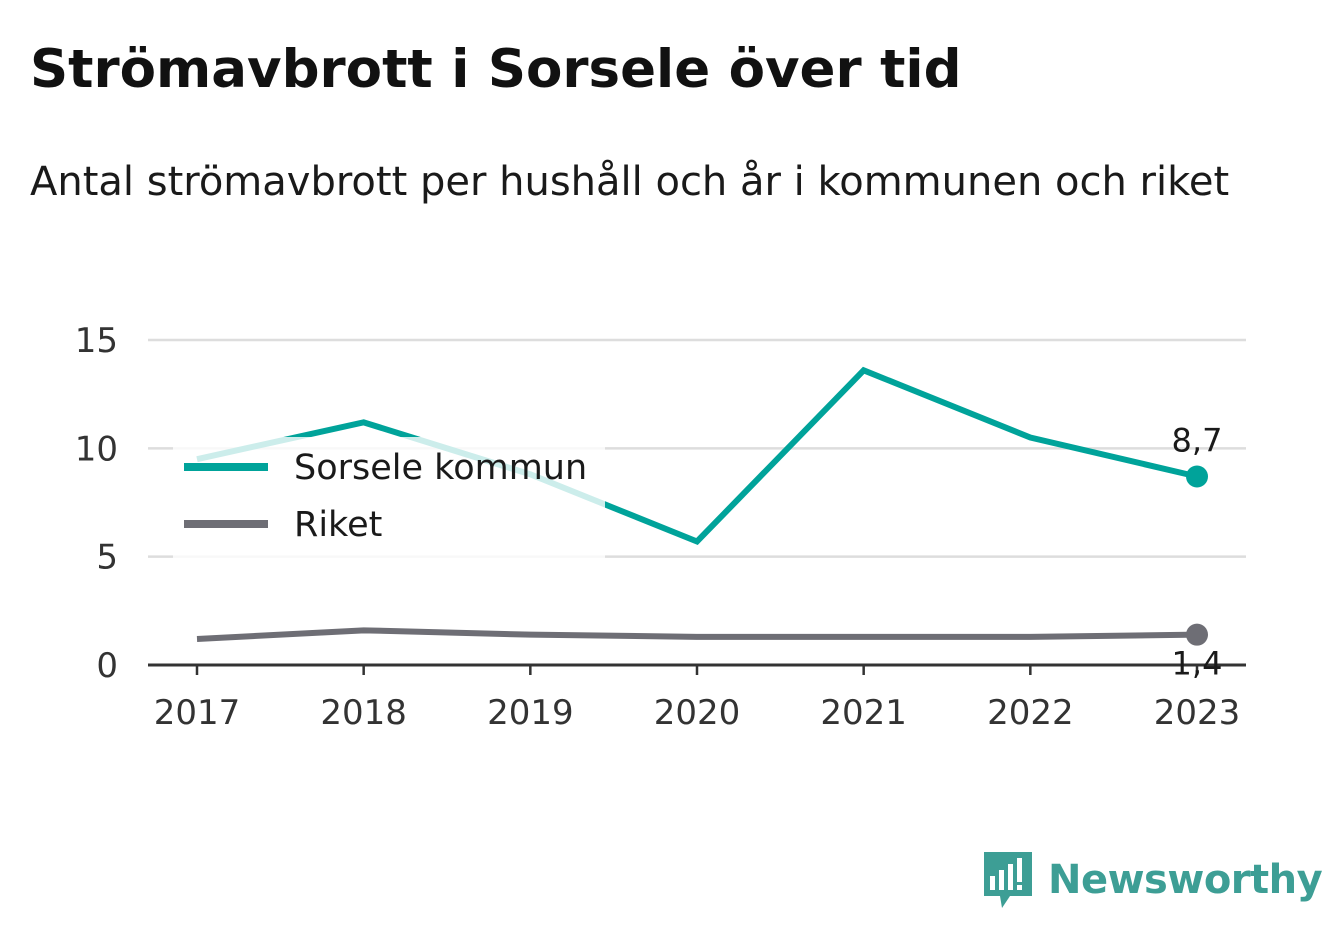  I want to click on x-tick-label: 2017, so click(197, 713).